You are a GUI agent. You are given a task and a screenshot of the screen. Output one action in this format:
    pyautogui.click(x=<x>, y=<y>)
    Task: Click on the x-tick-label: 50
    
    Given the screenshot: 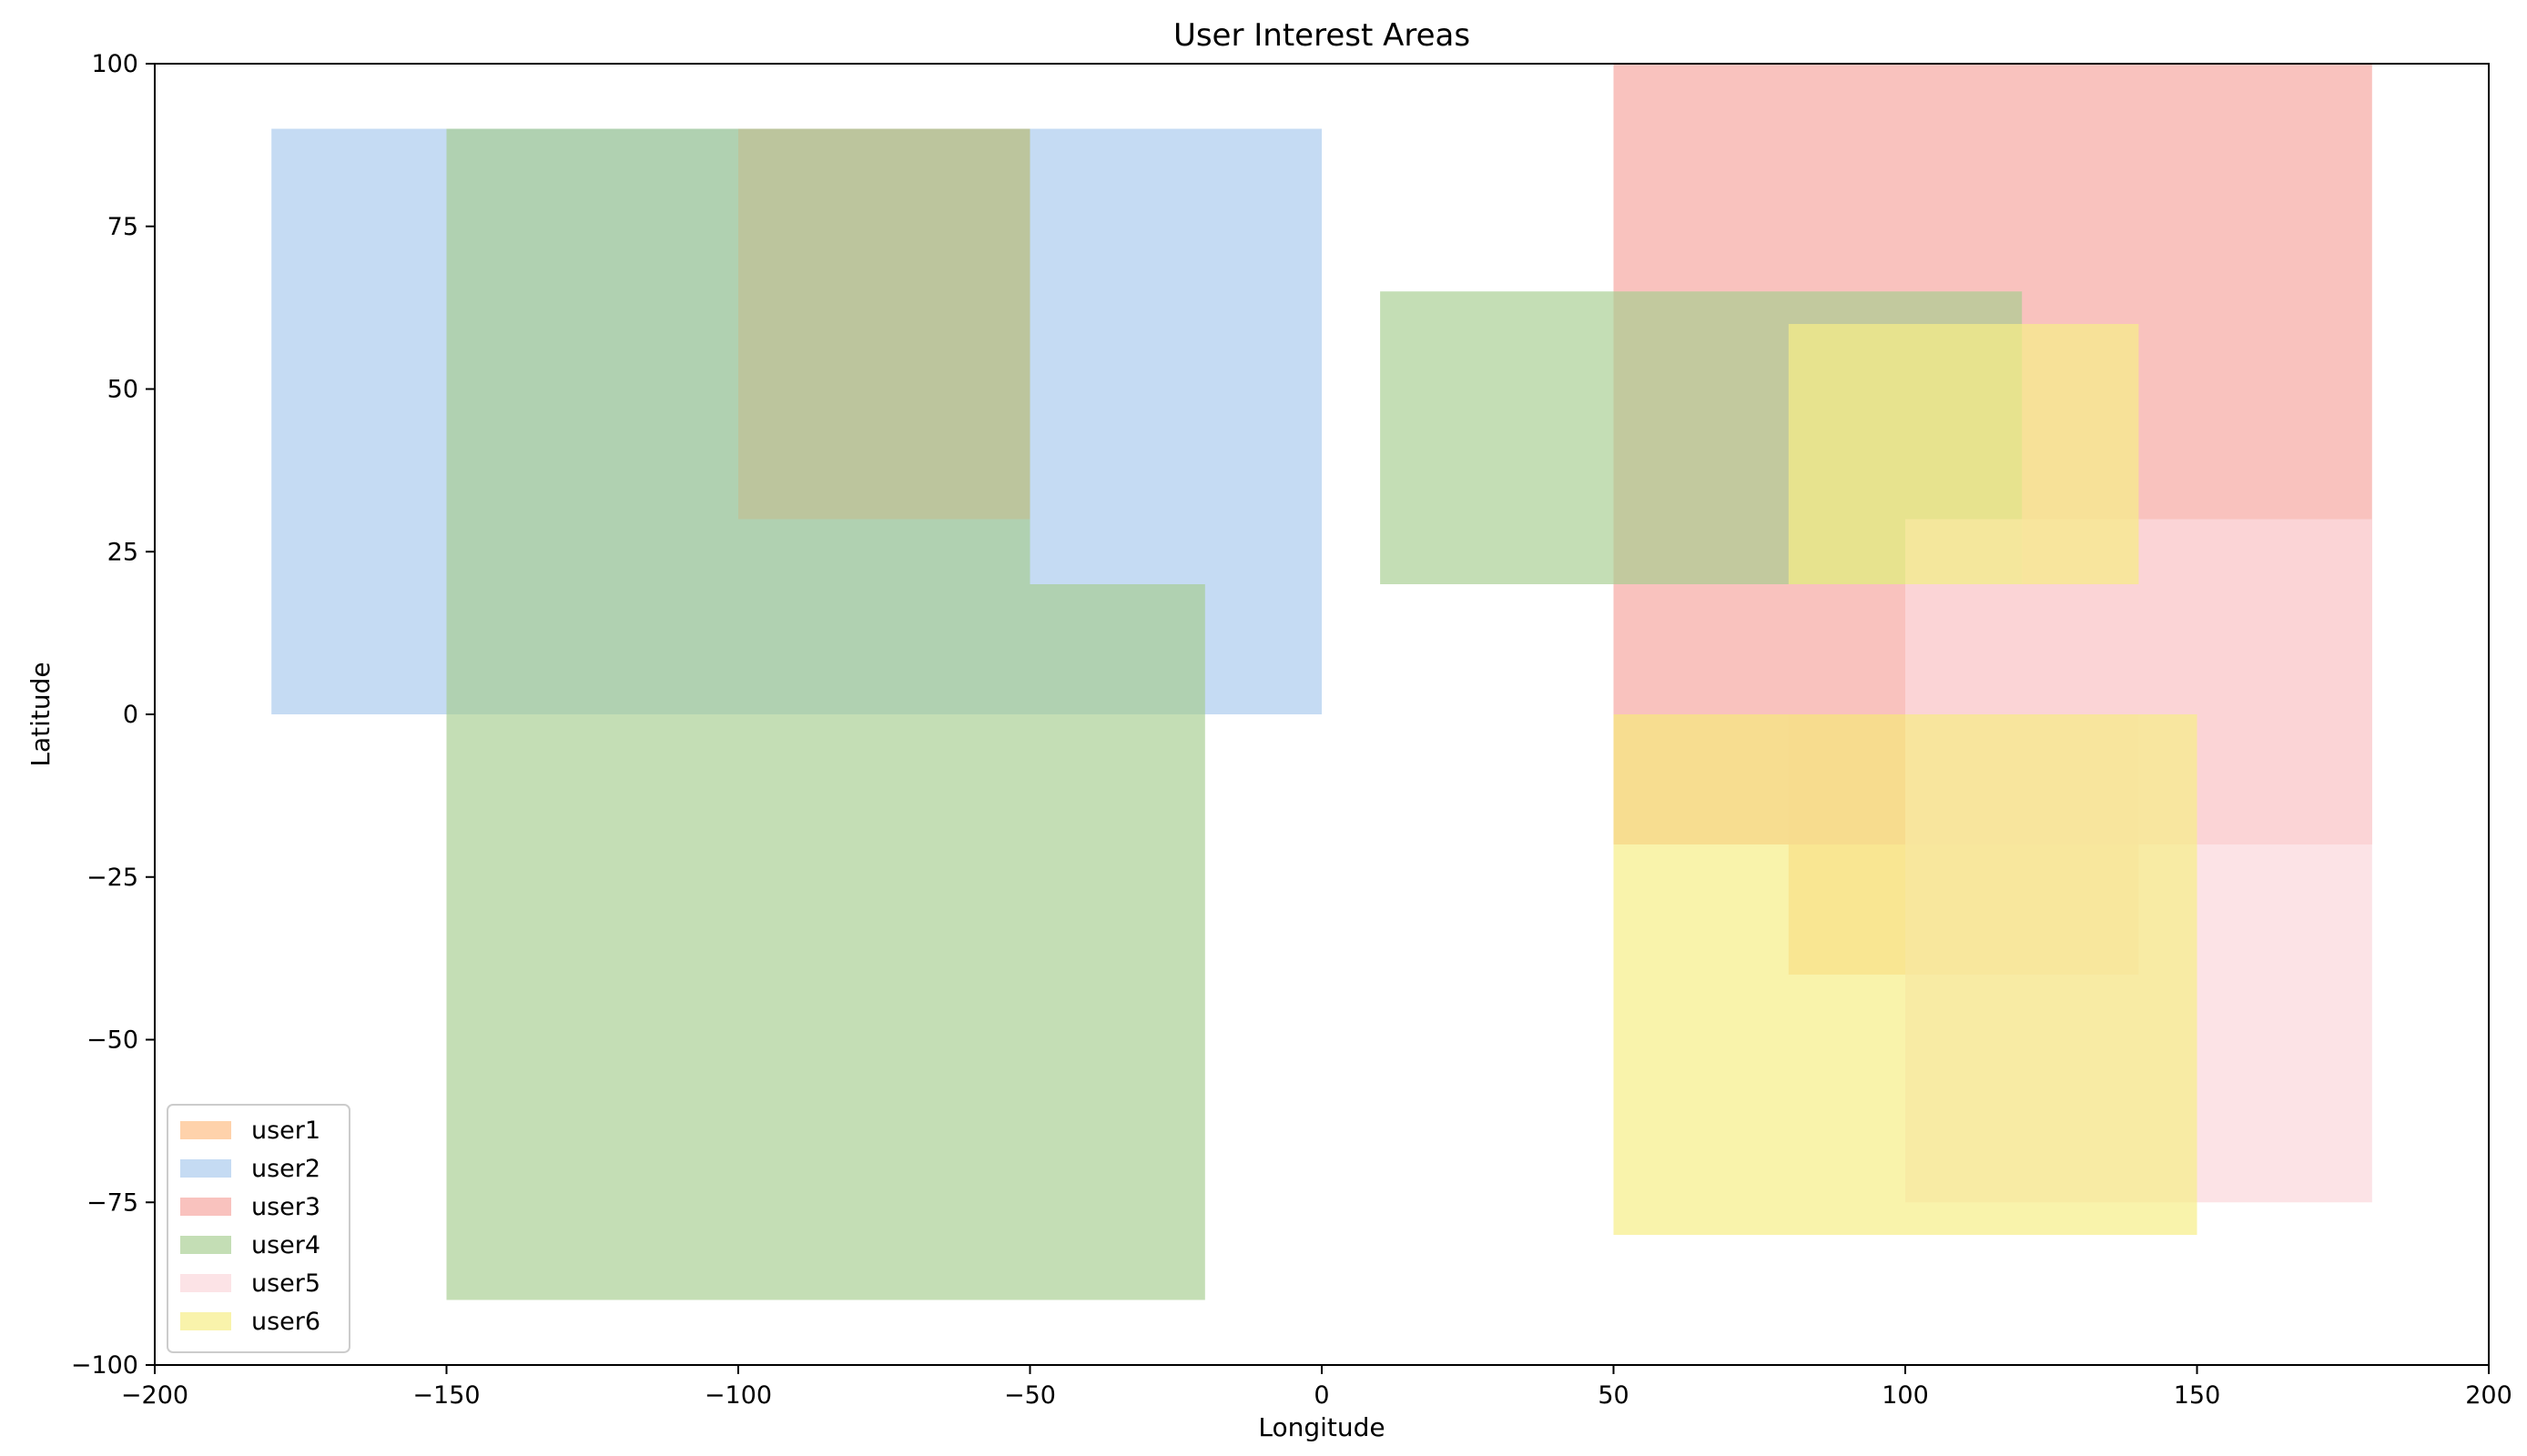 What is the action you would take?
    pyautogui.click(x=1613, y=1396)
    